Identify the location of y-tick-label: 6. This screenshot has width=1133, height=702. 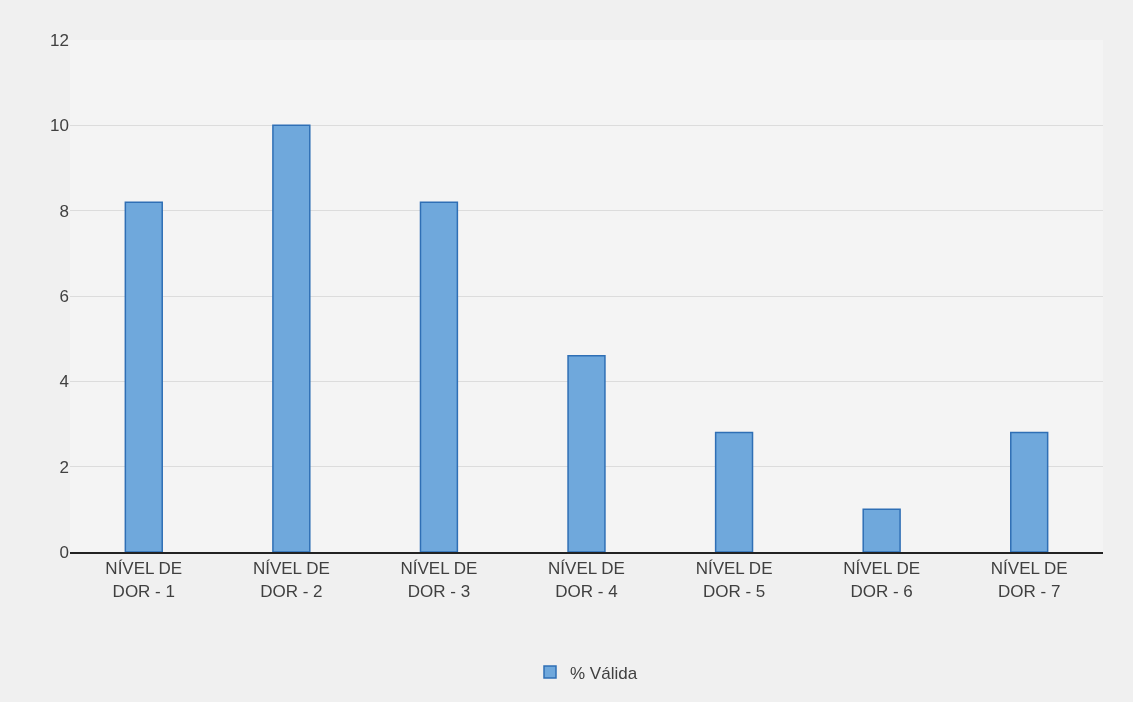
(64, 296).